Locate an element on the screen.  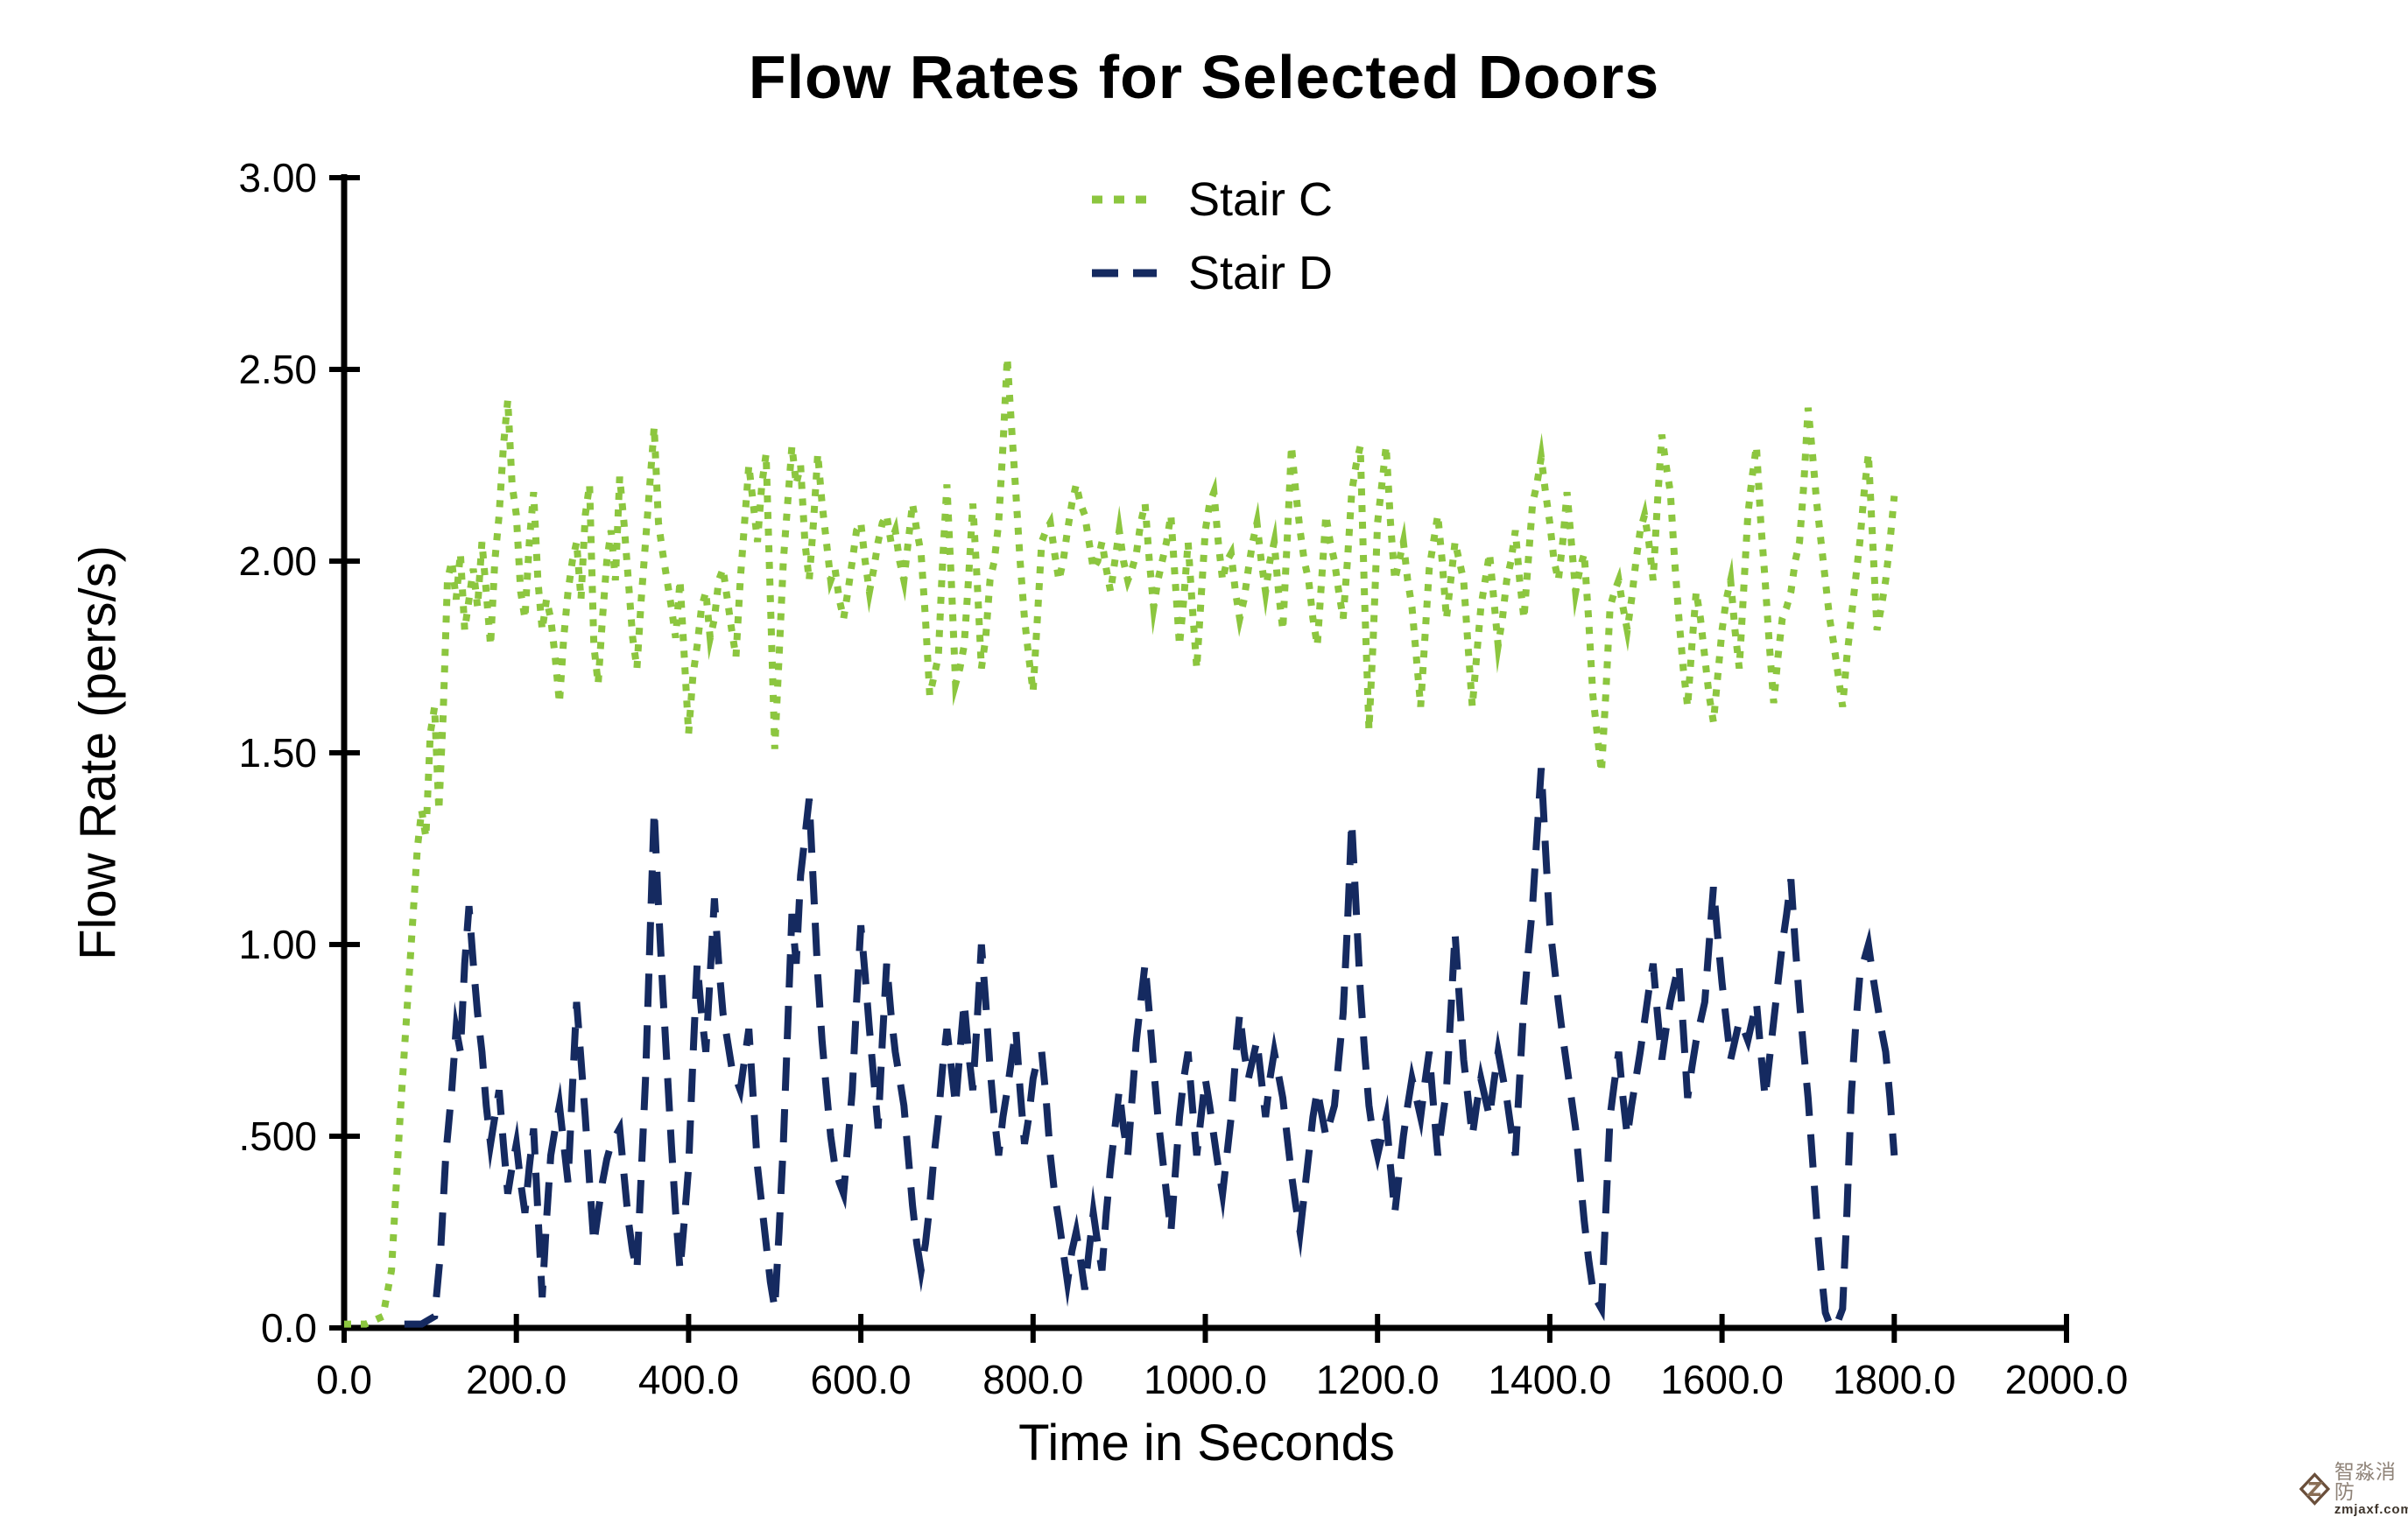
legend-entry-stair-d: Stair D is located at coordinates (1211, 273).